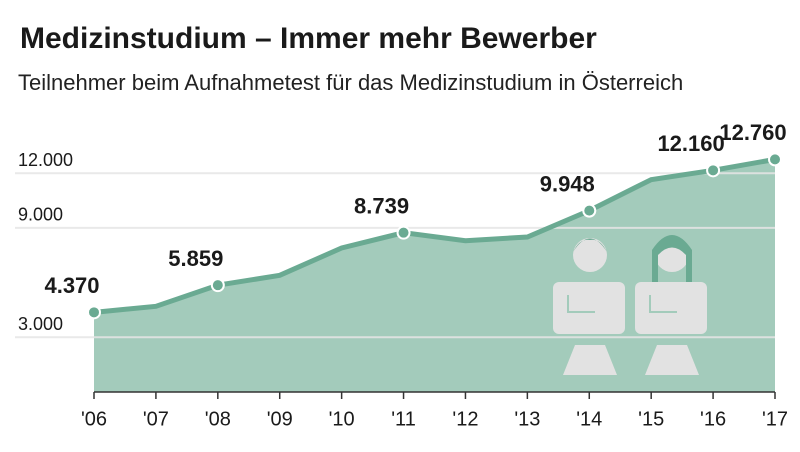  What do you see at coordinates (381, 205) in the screenshot?
I see `value-label: 8.739` at bounding box center [381, 205].